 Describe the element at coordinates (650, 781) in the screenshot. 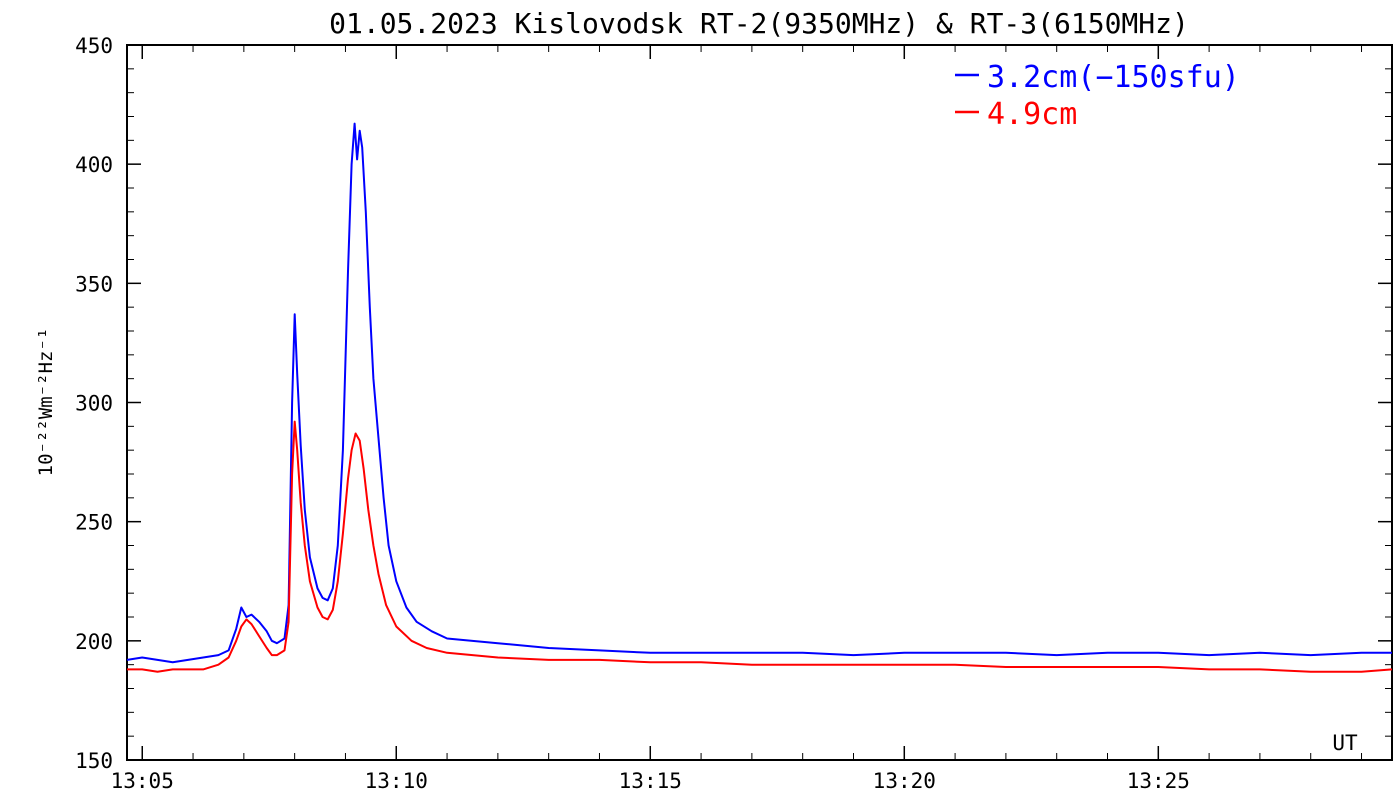

I see `x-tick-label: 13:15` at that location.